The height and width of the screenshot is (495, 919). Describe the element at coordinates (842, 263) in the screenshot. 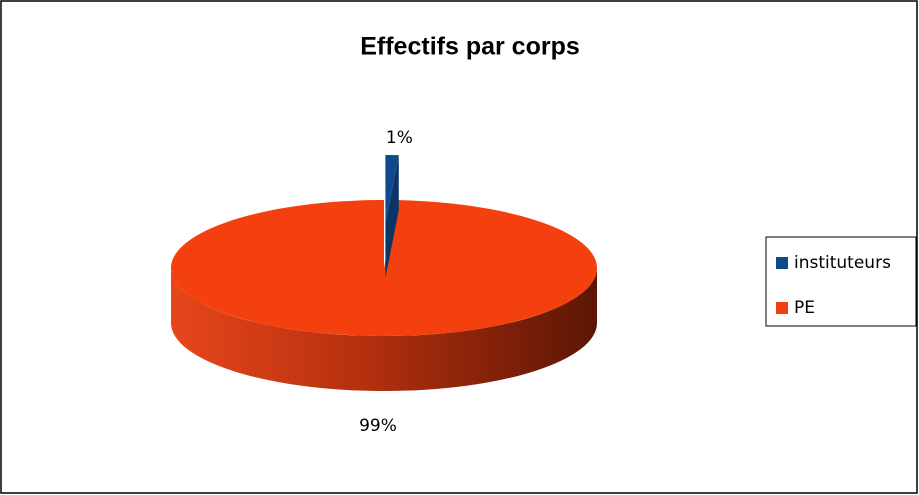

I see `legend-label: instituteurs` at that location.